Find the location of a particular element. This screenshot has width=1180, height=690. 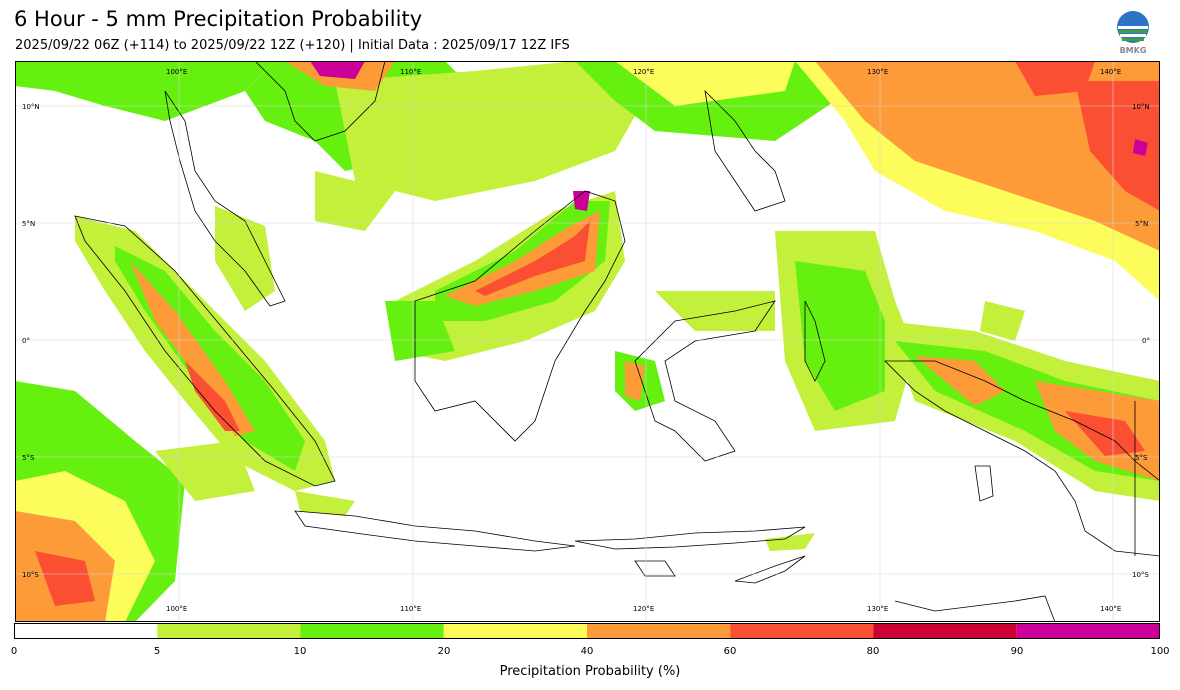

colorbar-label: Precipitation Probability (%) is located at coordinates (590, 671).